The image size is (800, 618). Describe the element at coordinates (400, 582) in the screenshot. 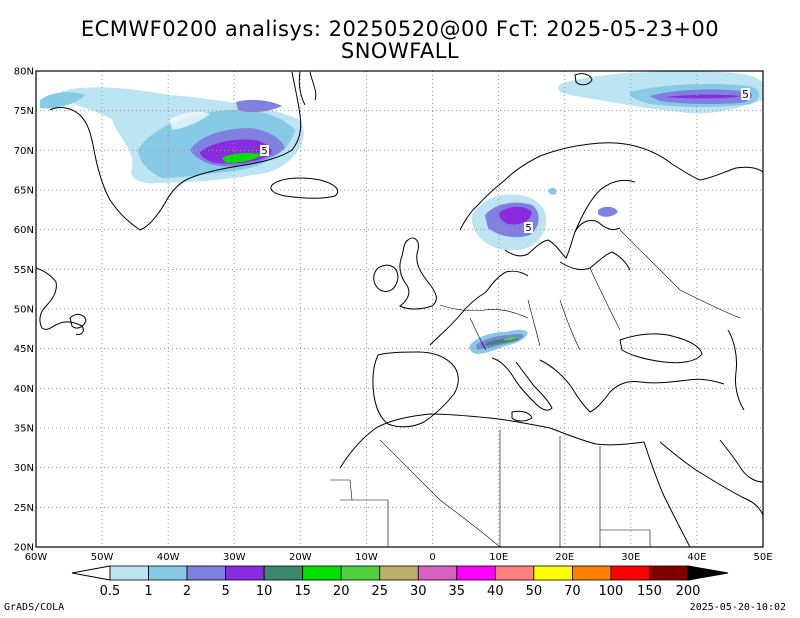

I see `colorbar: 0.5 1 2 5 10 15 20 25 30 35 40 50 70 100 150 200` at that location.